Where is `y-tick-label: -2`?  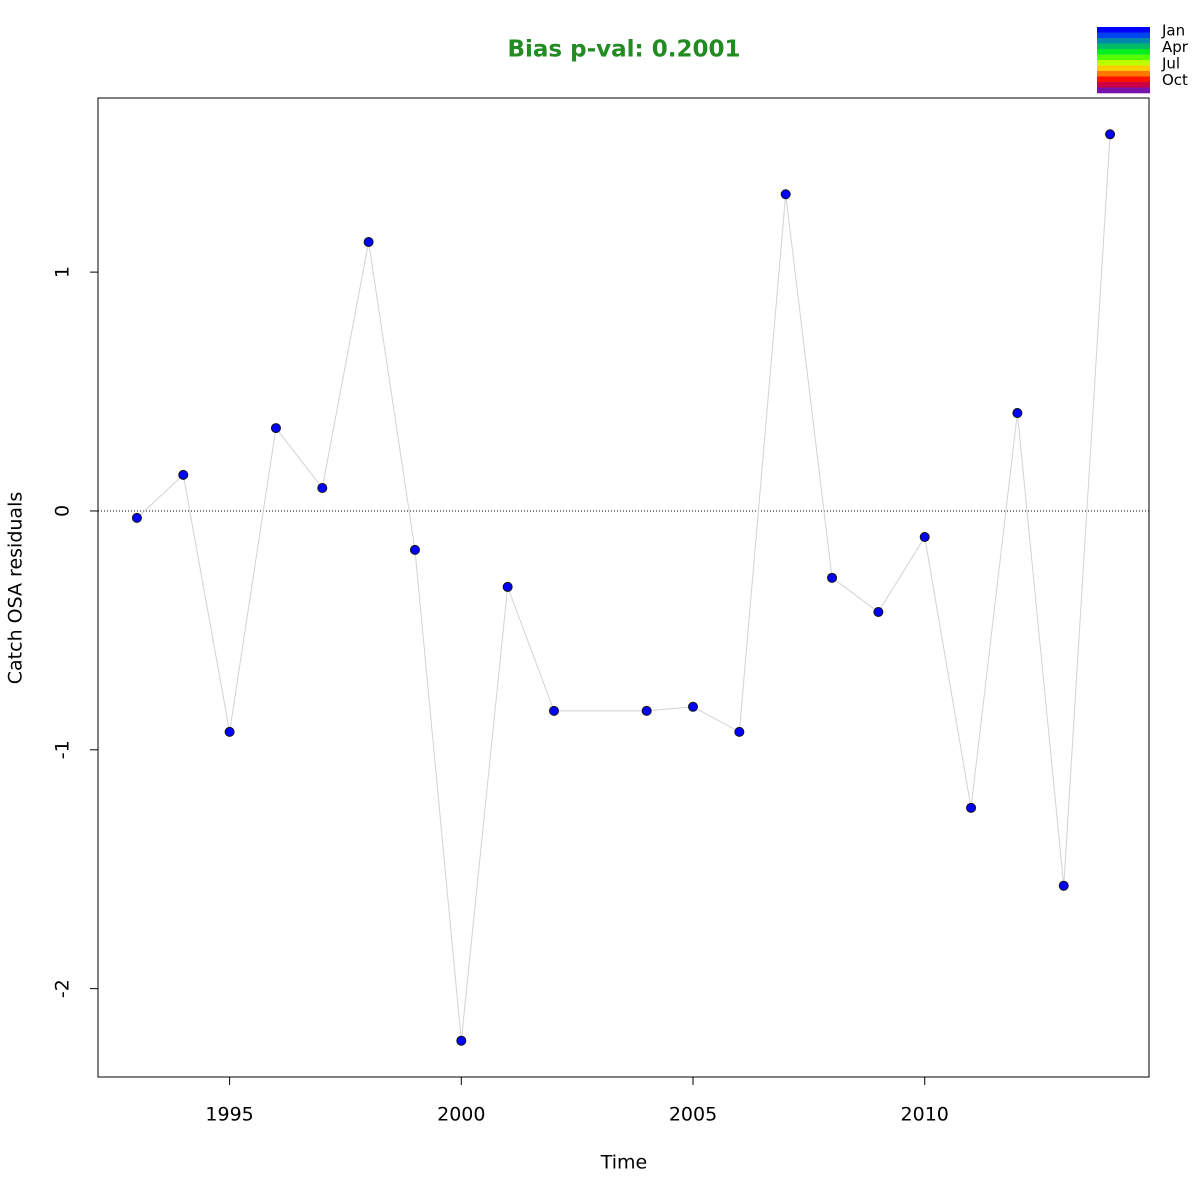
y-tick-label: -2 is located at coordinates (63, 988).